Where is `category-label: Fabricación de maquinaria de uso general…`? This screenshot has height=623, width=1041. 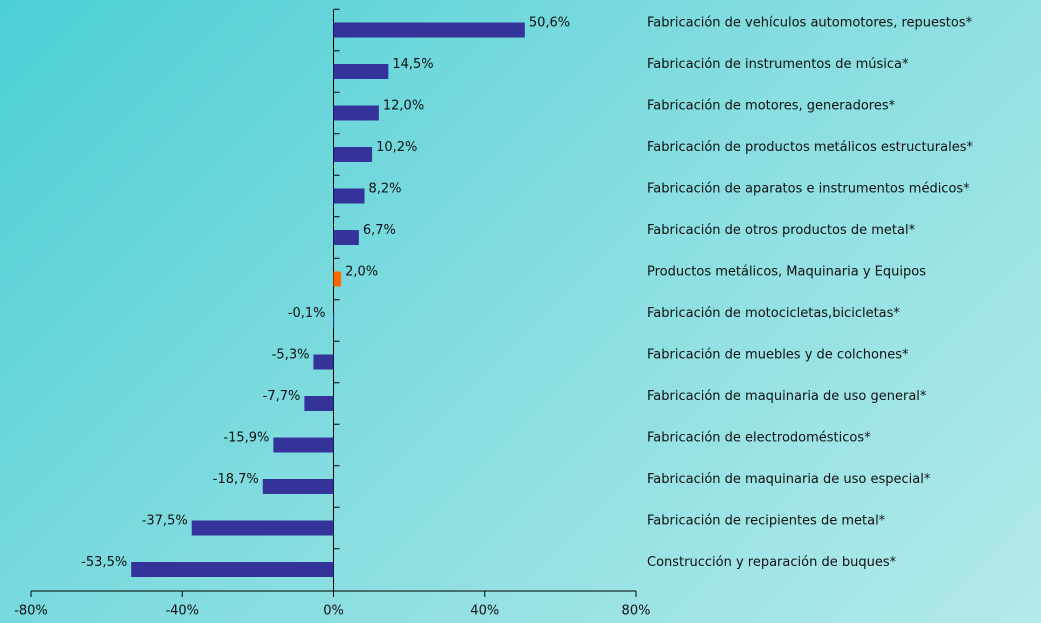 category-label: Fabricación de maquinaria de uso general… is located at coordinates (787, 396).